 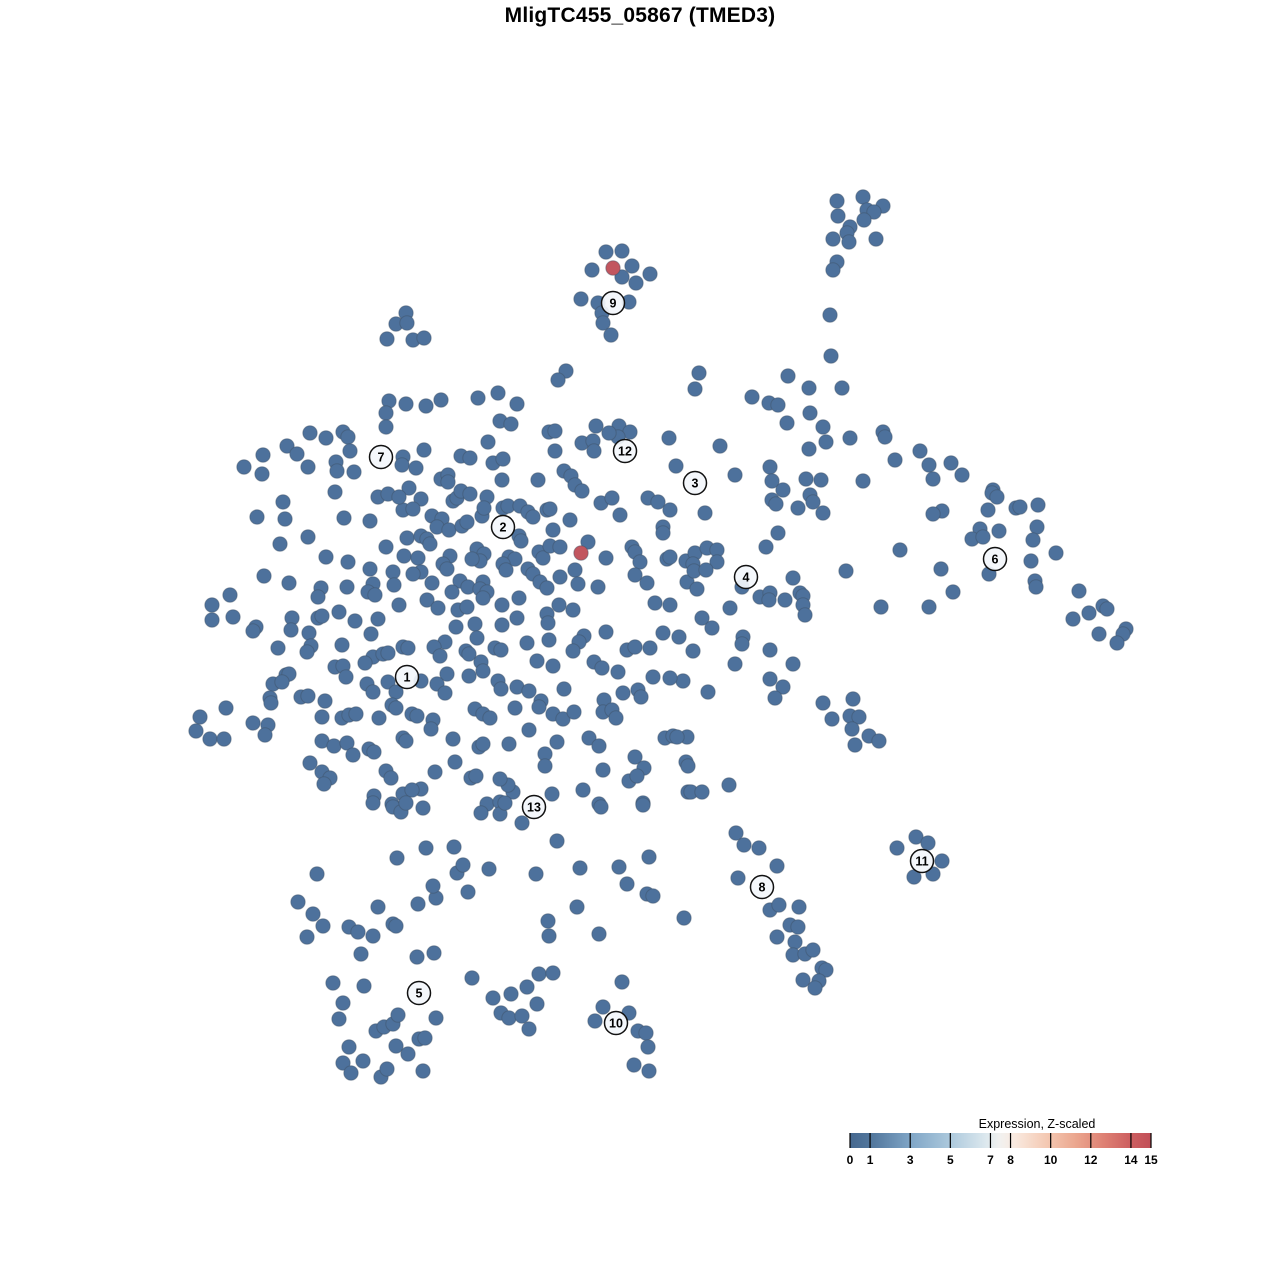 I want to click on cluster-label-text: 9, so click(x=613, y=304).